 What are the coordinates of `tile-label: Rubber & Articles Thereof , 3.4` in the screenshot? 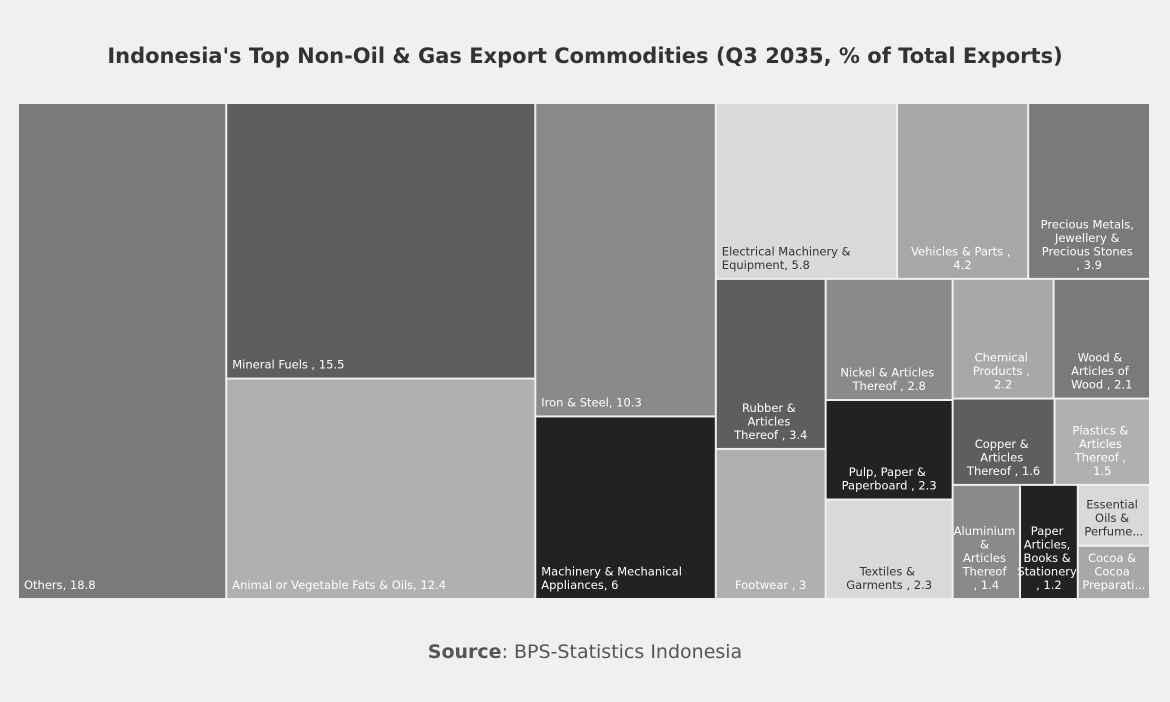 It's located at (770, 421).